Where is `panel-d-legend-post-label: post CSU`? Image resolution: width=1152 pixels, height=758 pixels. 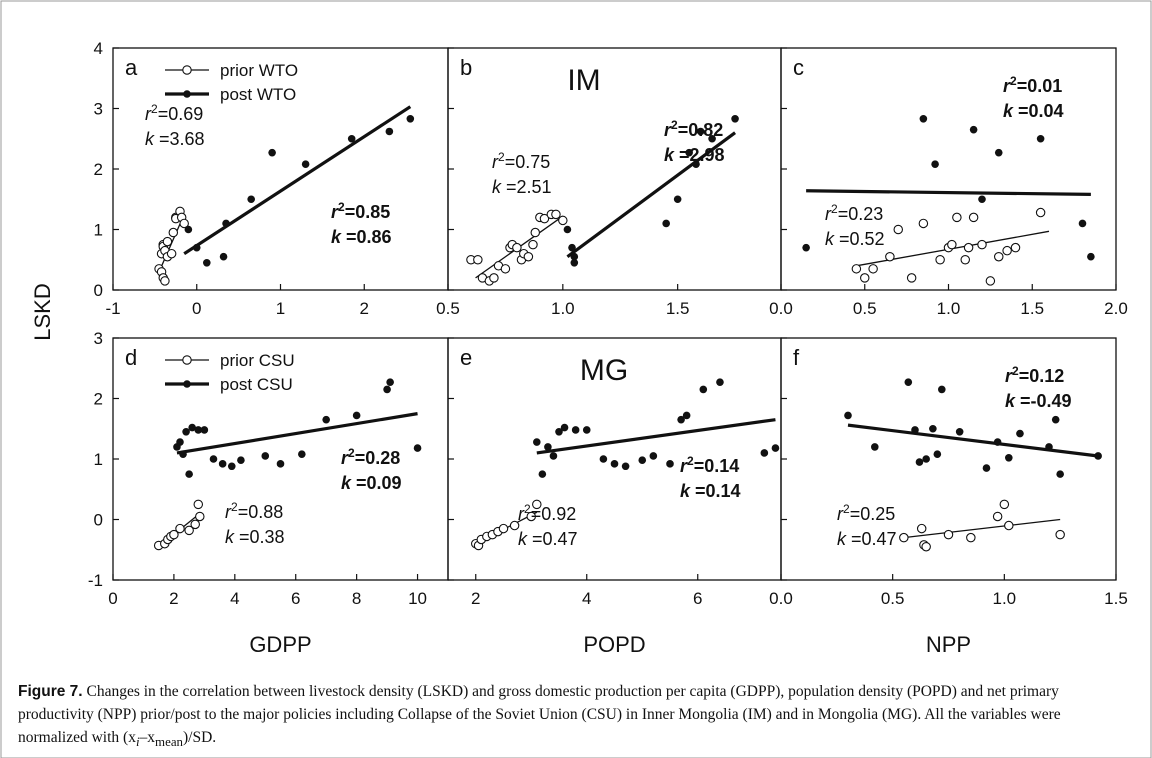
panel-d-legend-post-label: post CSU is located at coordinates (256, 384).